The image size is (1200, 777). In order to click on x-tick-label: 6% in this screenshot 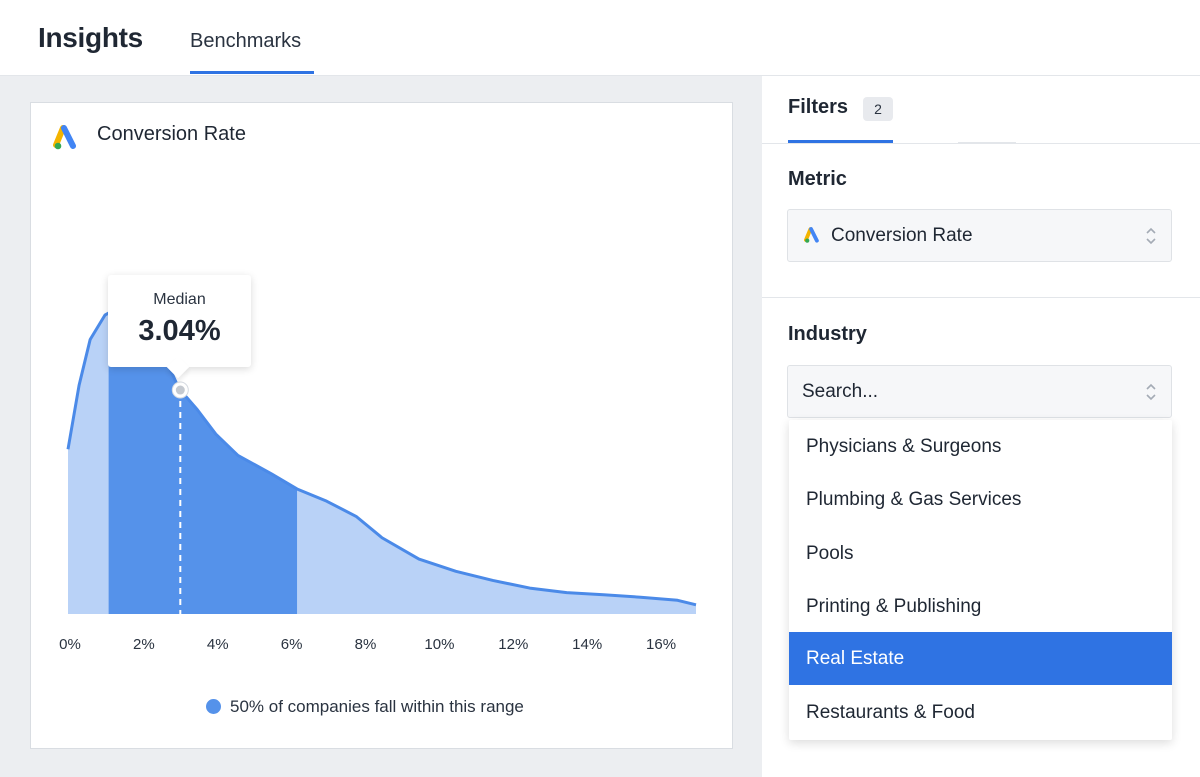, I will do `click(292, 644)`.